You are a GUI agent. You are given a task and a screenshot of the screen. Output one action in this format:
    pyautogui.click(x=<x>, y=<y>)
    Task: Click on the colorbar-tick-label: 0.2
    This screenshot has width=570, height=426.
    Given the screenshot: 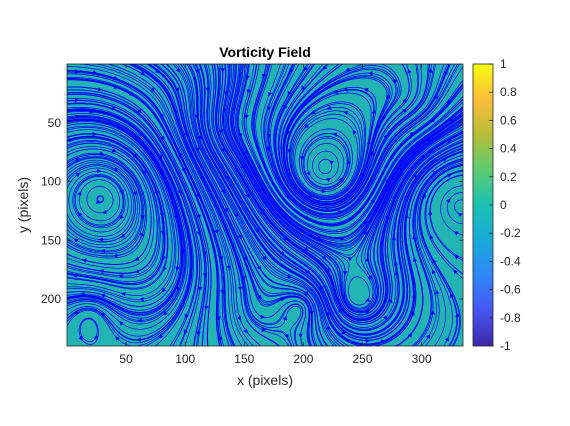 What is the action you would take?
    pyautogui.click(x=508, y=177)
    